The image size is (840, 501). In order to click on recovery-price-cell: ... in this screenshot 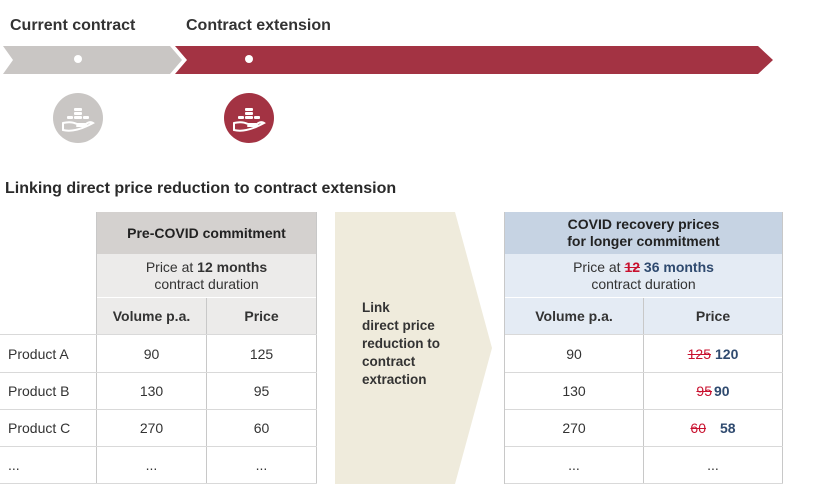, I will do `click(713, 465)`.